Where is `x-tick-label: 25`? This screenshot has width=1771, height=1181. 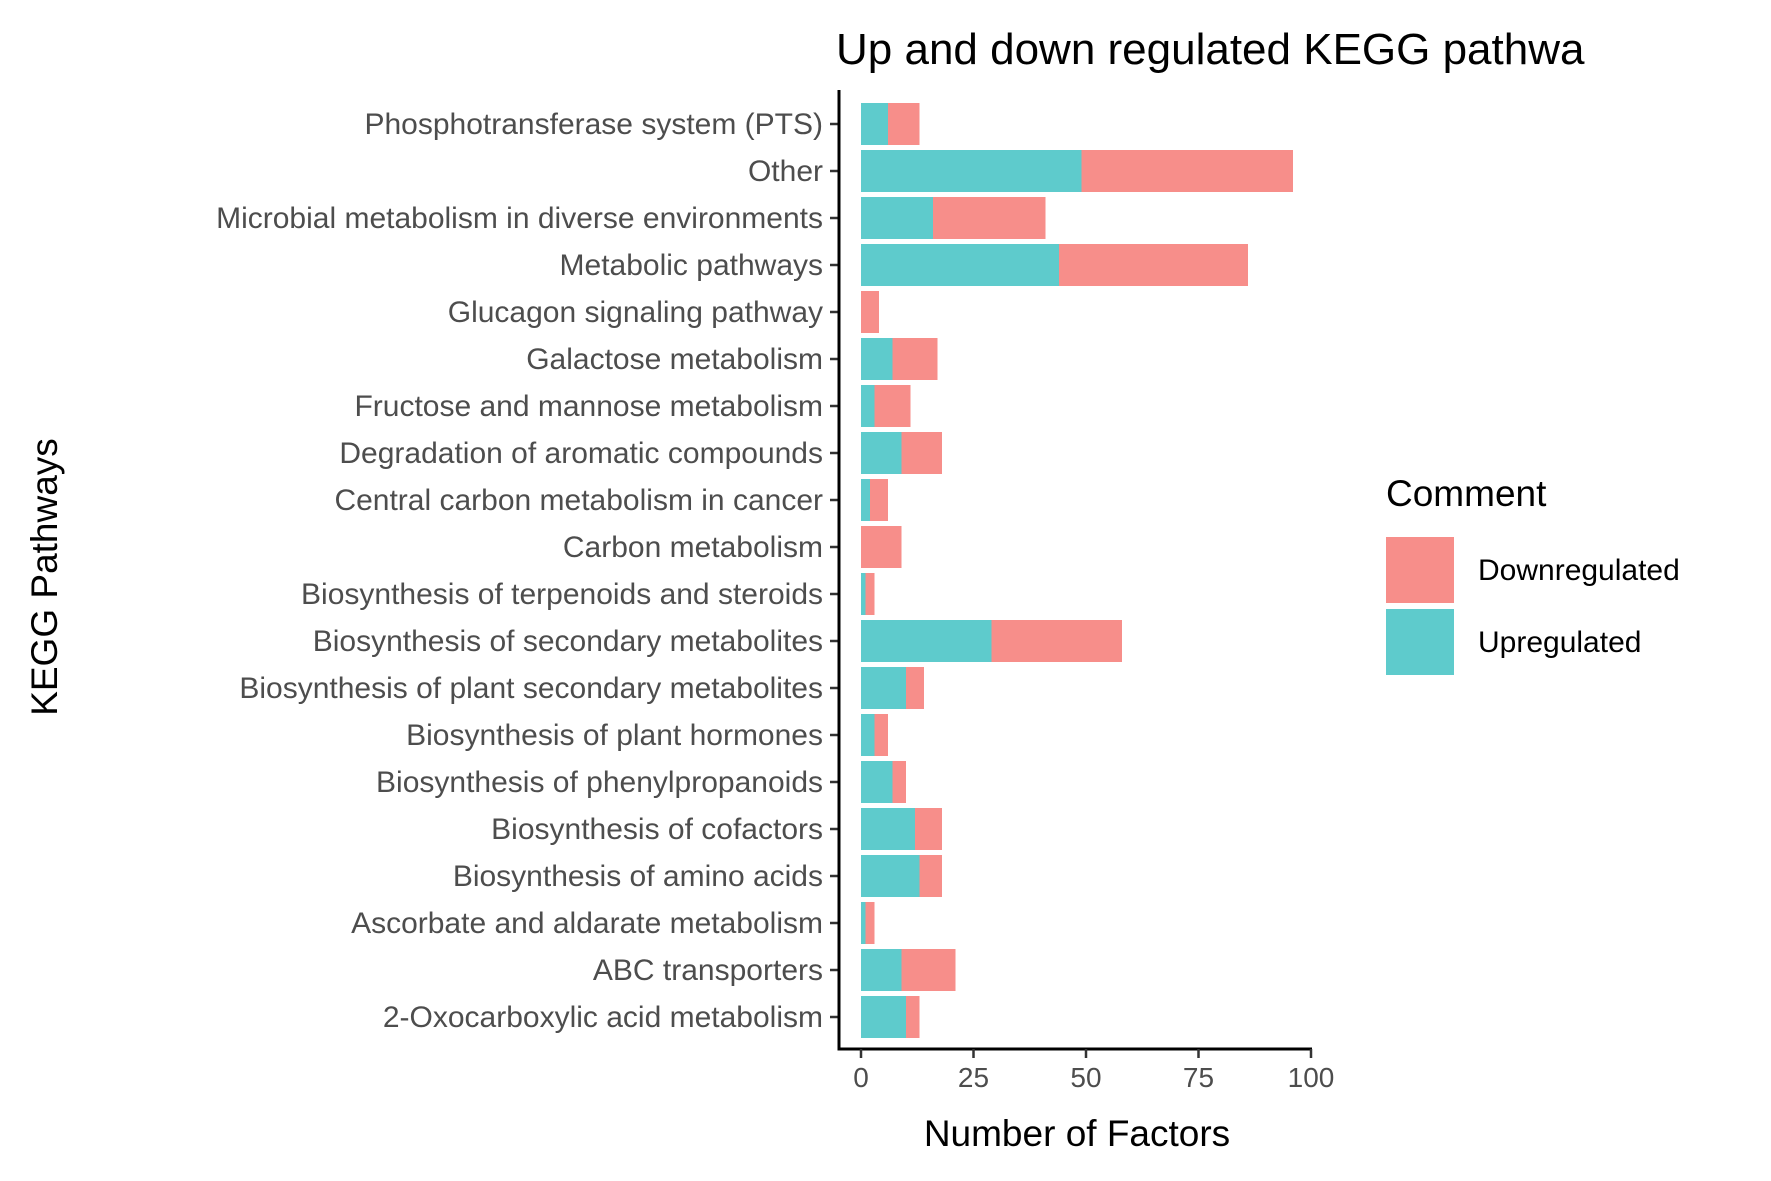
x-tick-label: 25 is located at coordinates (973, 1077).